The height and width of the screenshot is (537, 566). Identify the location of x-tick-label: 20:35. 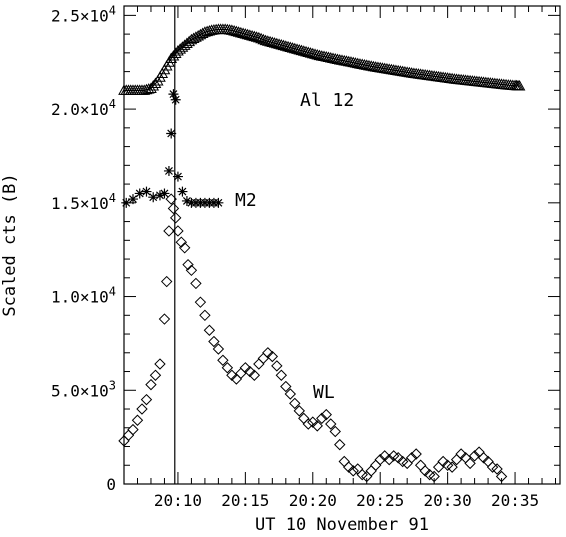
(515, 500).